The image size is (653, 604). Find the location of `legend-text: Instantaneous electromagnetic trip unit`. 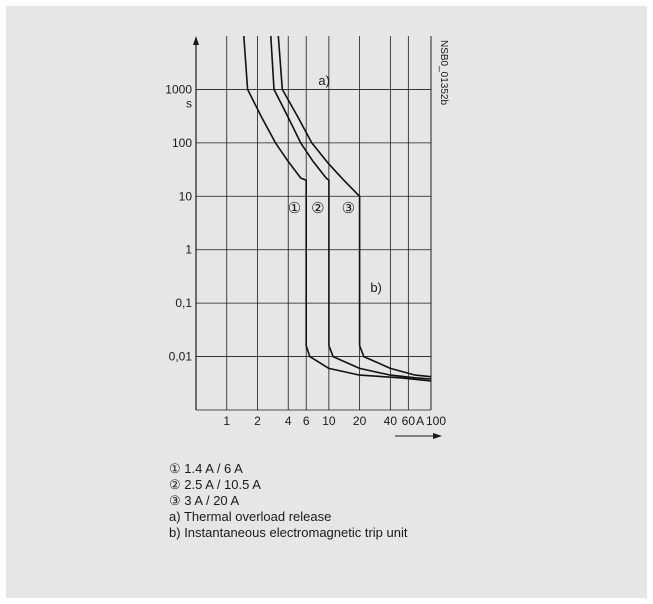

legend-text: Instantaneous electromagnetic trip unit is located at coordinates (296, 532).